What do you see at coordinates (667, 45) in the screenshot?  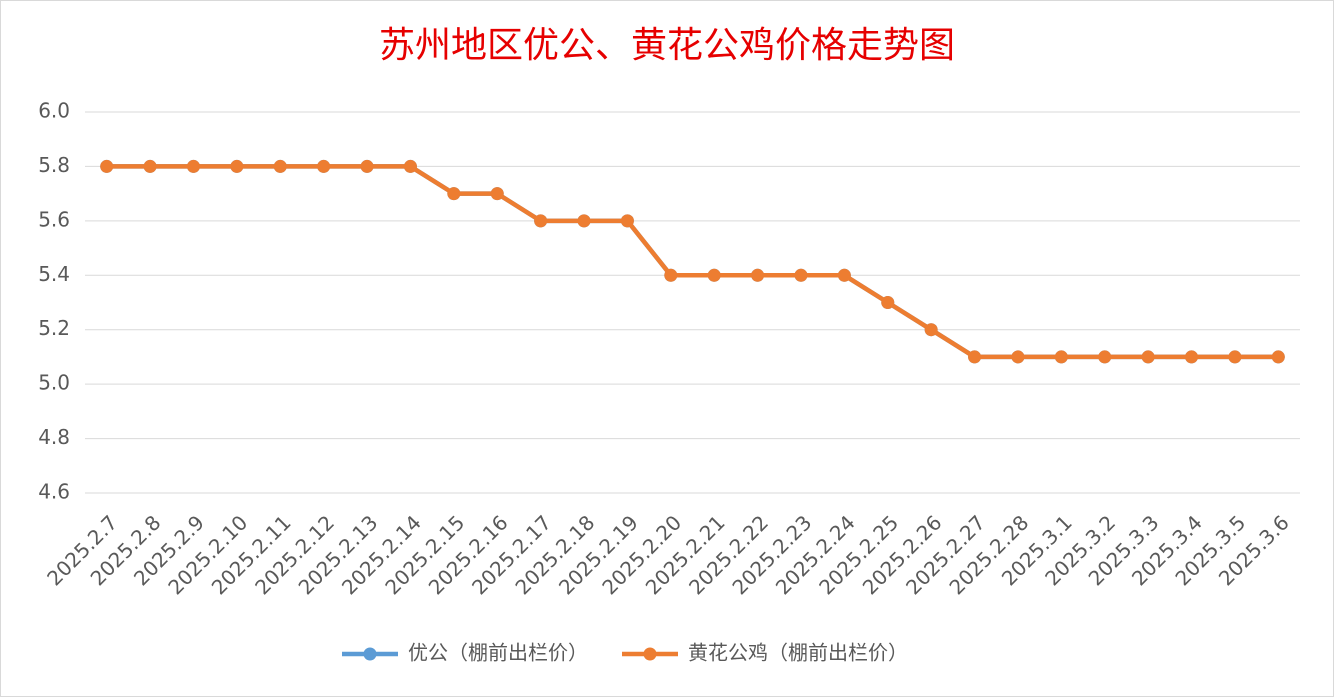 I see `chart-title: 苏州地区优公、黄花公鸡价格走势图` at bounding box center [667, 45].